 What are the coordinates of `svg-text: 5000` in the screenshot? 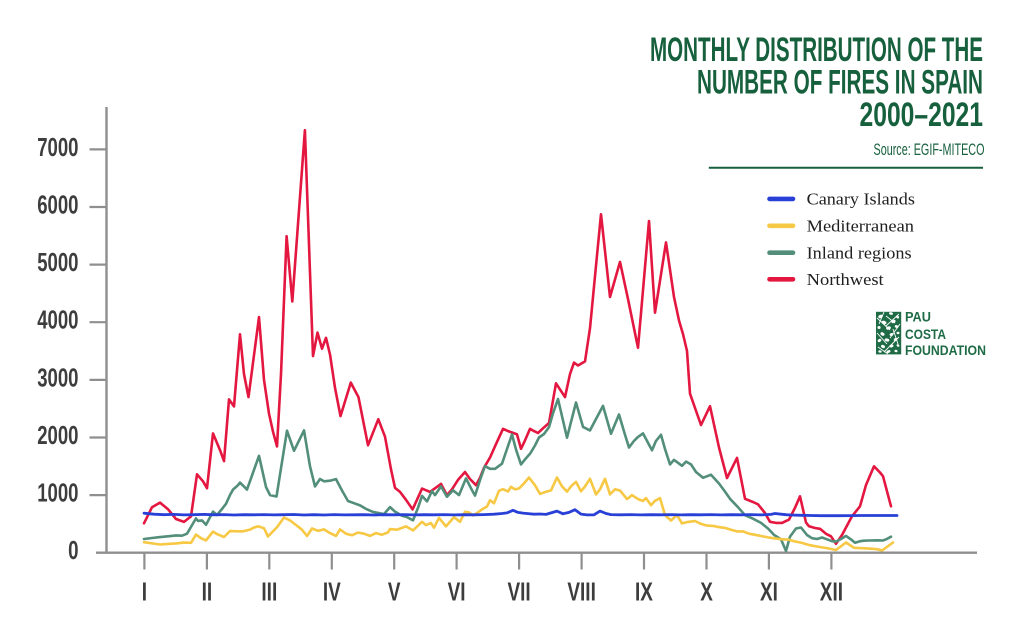 It's located at (57, 263).